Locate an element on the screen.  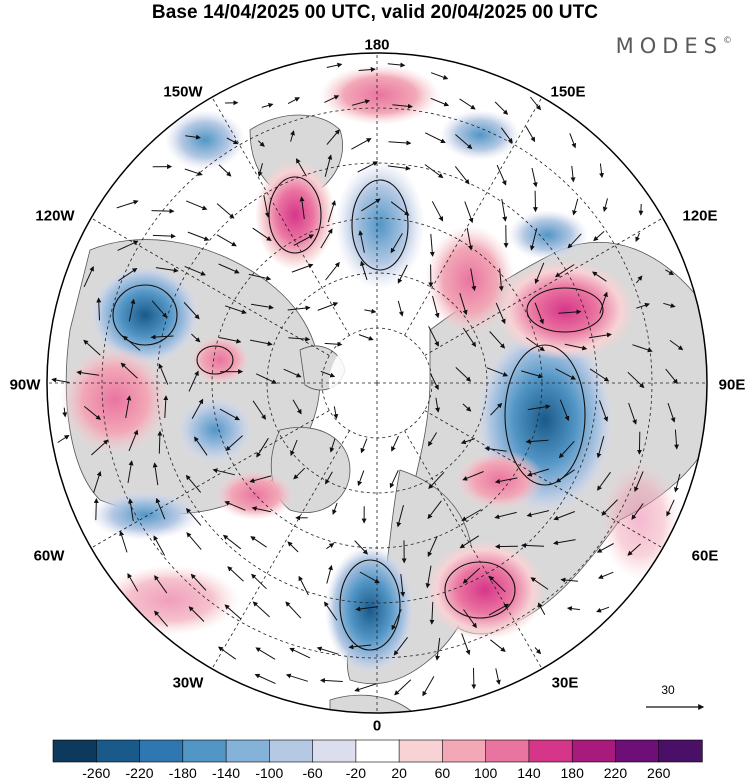
lon-label-150e: 150E is located at coordinates (568, 92).